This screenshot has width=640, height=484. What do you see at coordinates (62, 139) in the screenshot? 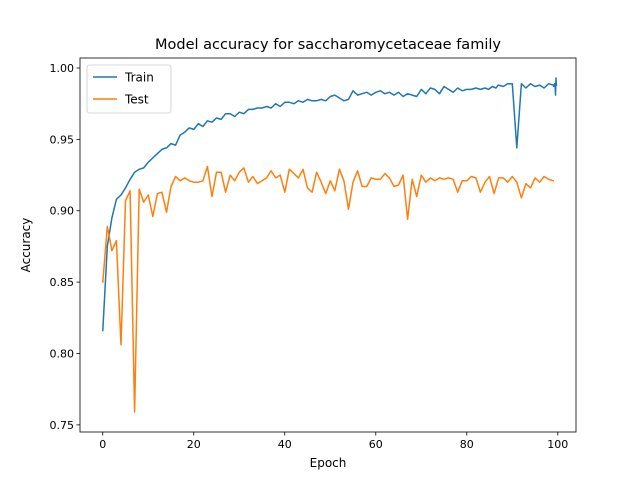
I see `y-tick-label: 0.95` at bounding box center [62, 139].